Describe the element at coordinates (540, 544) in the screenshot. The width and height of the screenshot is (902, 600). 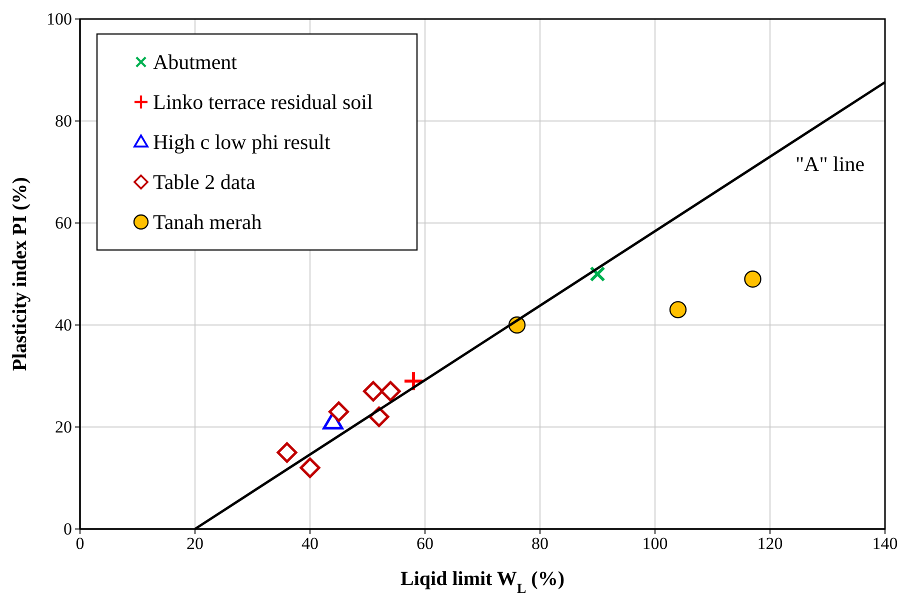
I see `x-tick-label: 80` at that location.